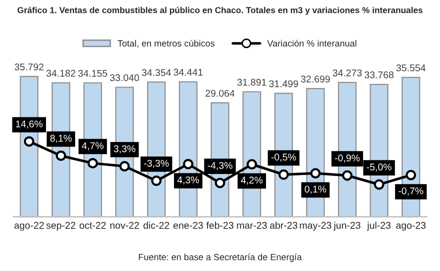 This screenshot has width=440, height=271. I want to click on data-label: 33.768, so click(379, 74).